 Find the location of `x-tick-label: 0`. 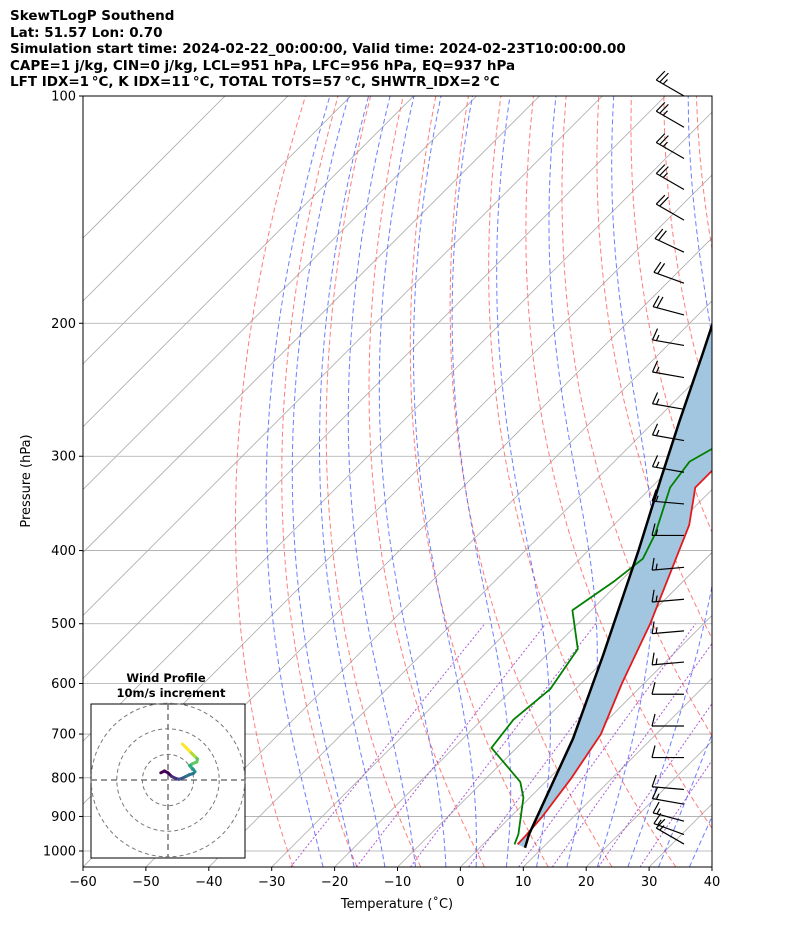

x-tick-label: 0 is located at coordinates (460, 882).